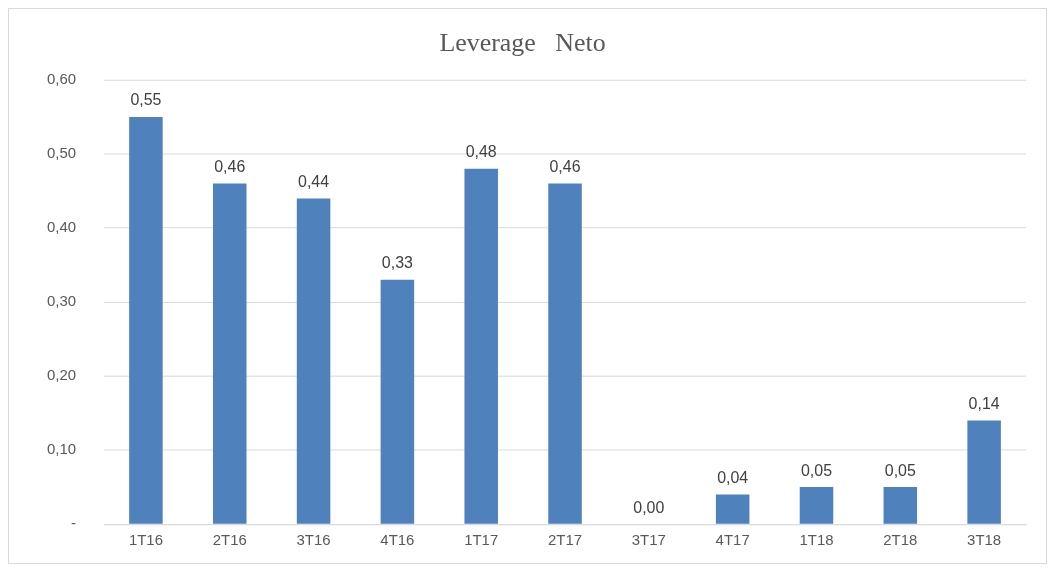  What do you see at coordinates (565, 540) in the screenshot?
I see `x-tick-label: 2T17` at bounding box center [565, 540].